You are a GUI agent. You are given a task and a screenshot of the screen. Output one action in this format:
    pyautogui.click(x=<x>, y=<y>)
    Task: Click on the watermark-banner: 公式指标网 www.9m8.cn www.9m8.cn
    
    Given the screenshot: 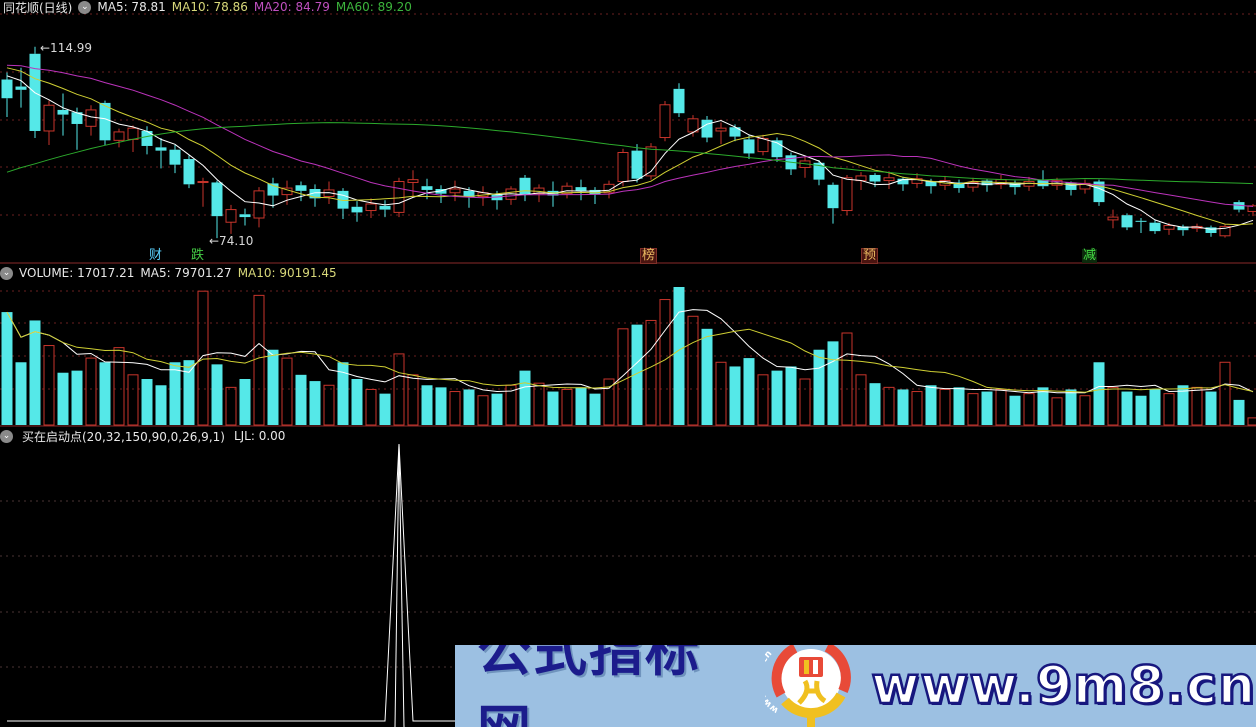 What is the action you would take?
    pyautogui.click(x=855, y=686)
    